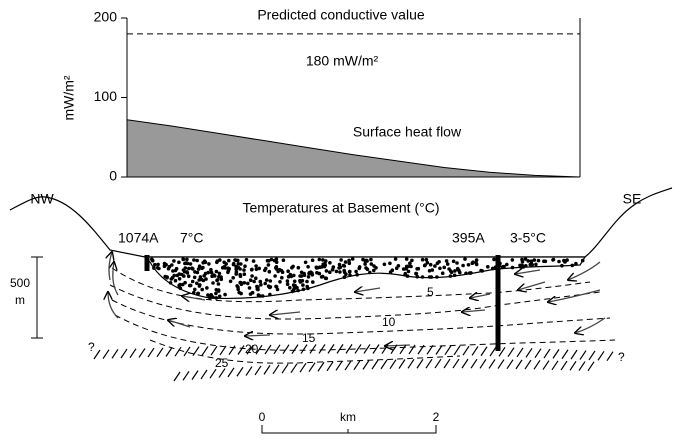  I want to click on area, so click(353, 148).